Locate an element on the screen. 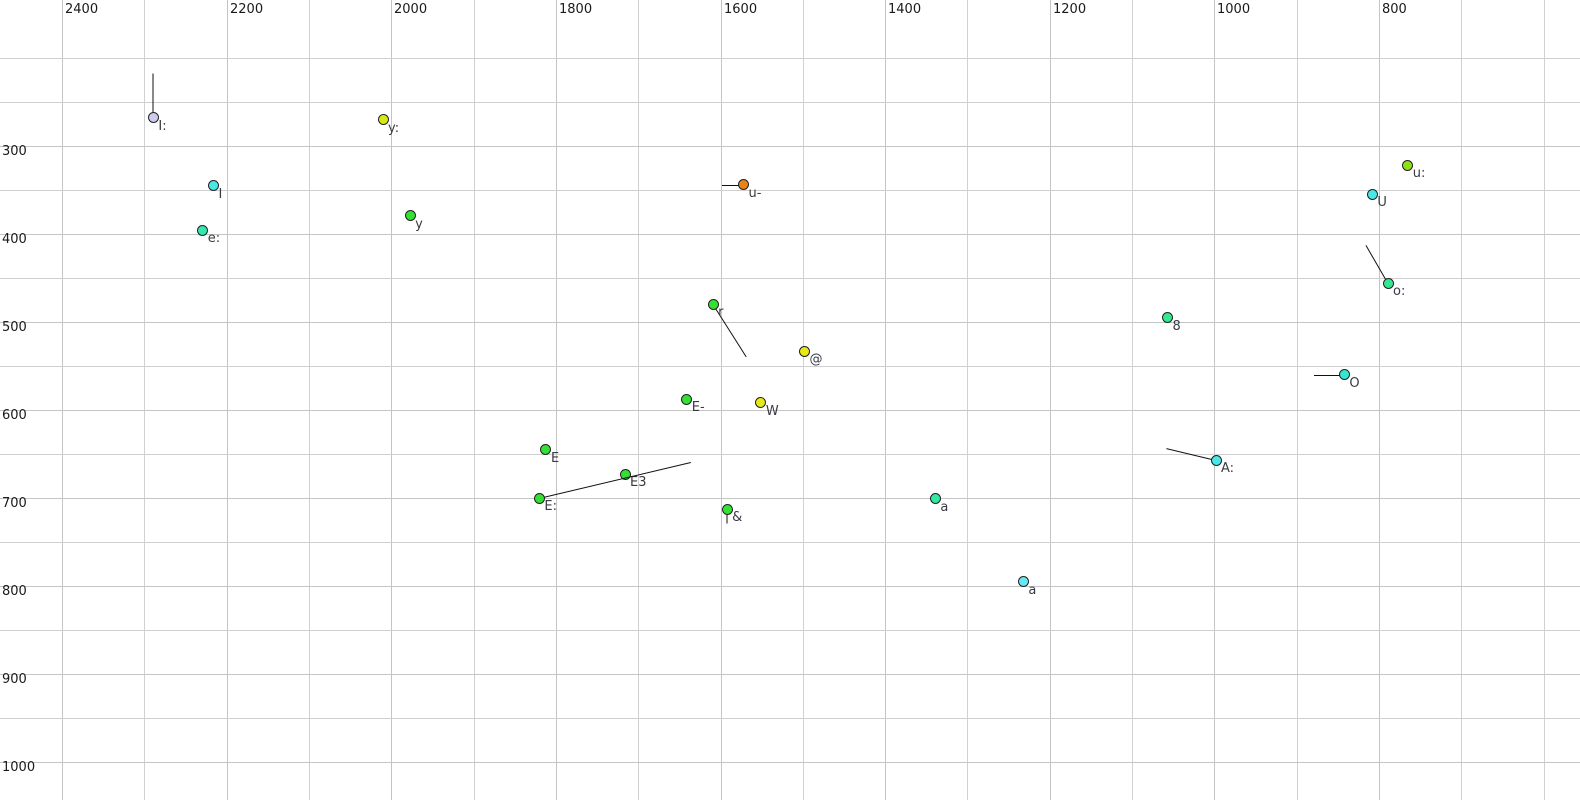  data-point-label: e: is located at coordinates (214, 239).